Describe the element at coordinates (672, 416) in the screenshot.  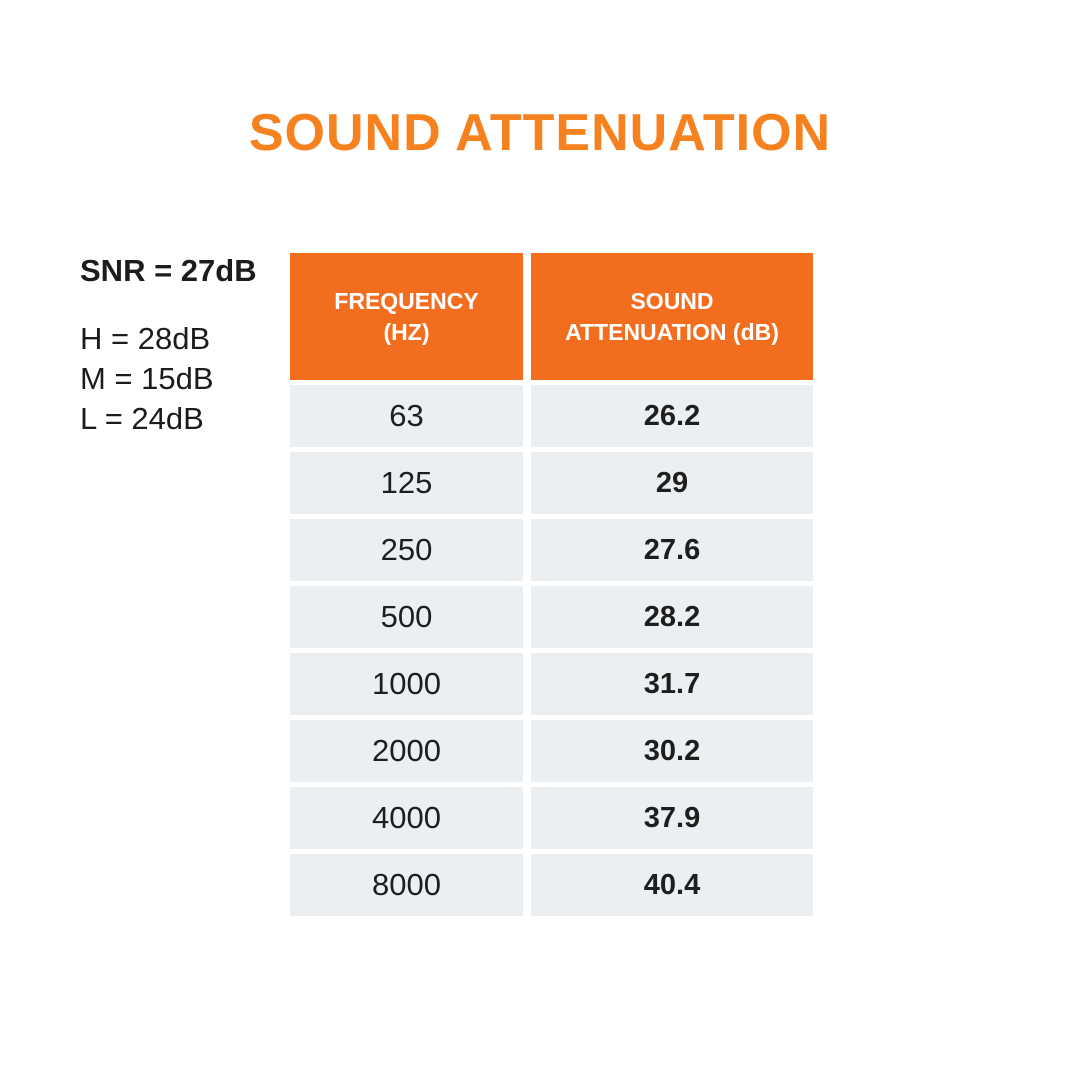
I see `attenuation-cell: 26.2` at that location.